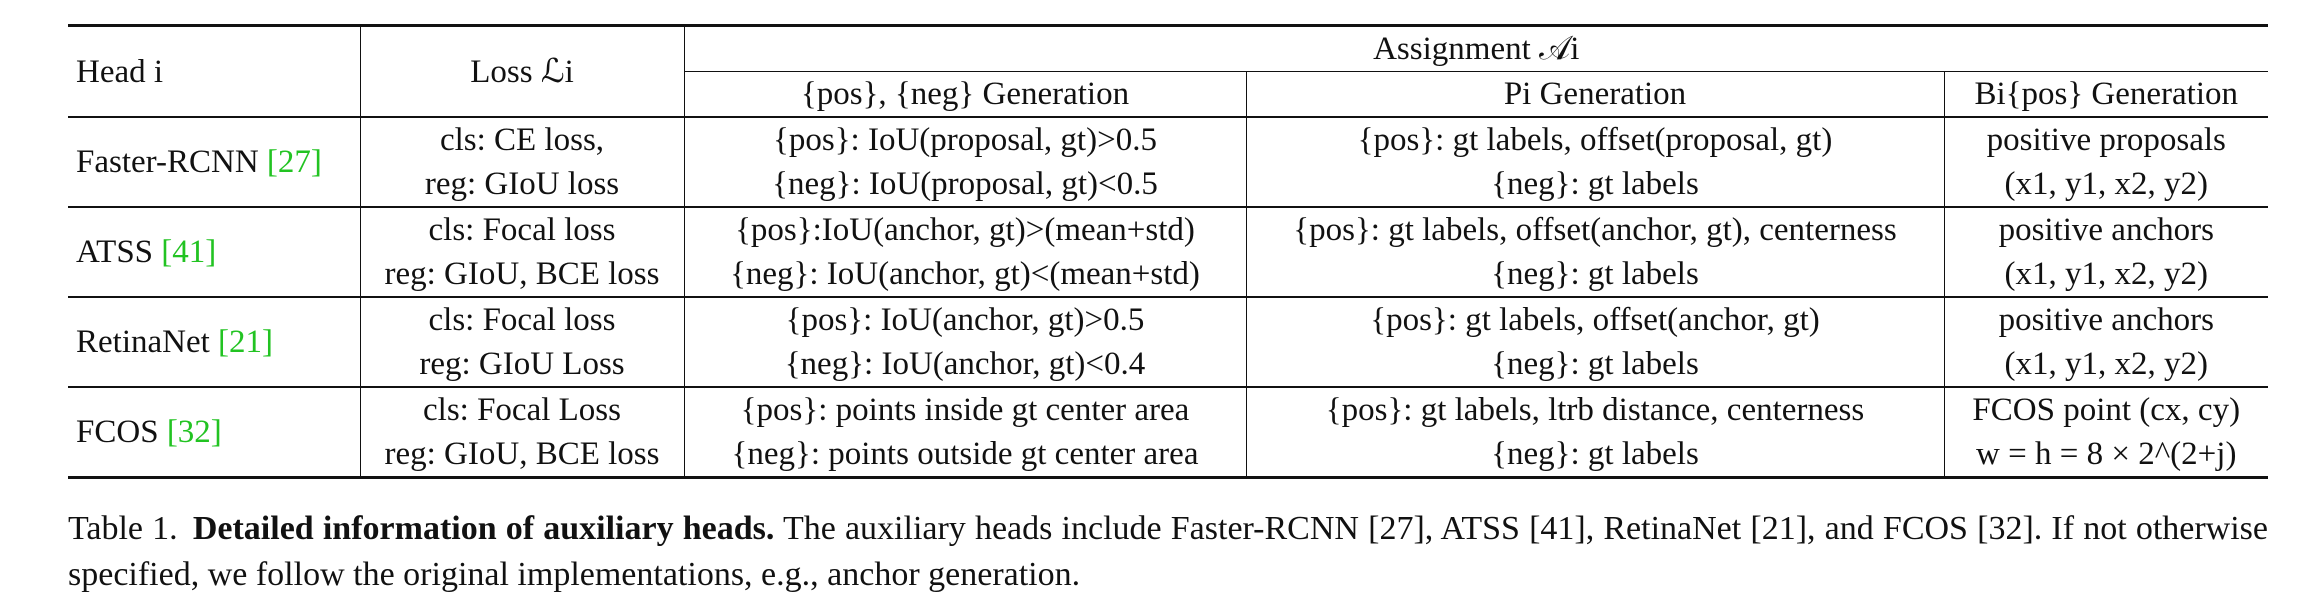  What do you see at coordinates (167, 162) in the screenshot?
I see `head-name: Faster-RCNN` at bounding box center [167, 162].